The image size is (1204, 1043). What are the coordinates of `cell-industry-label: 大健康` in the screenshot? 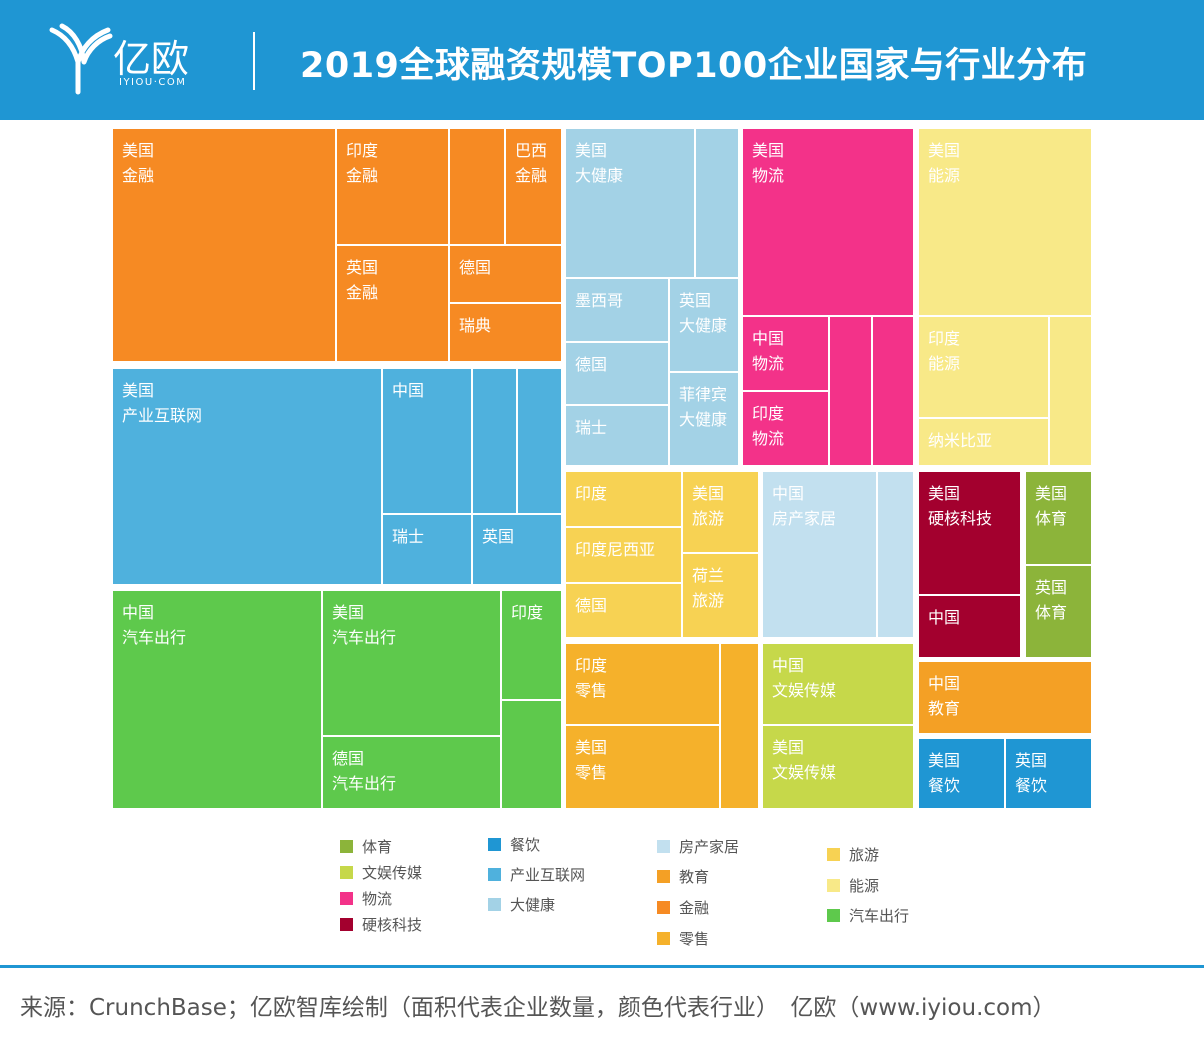 It's located at (599, 175).